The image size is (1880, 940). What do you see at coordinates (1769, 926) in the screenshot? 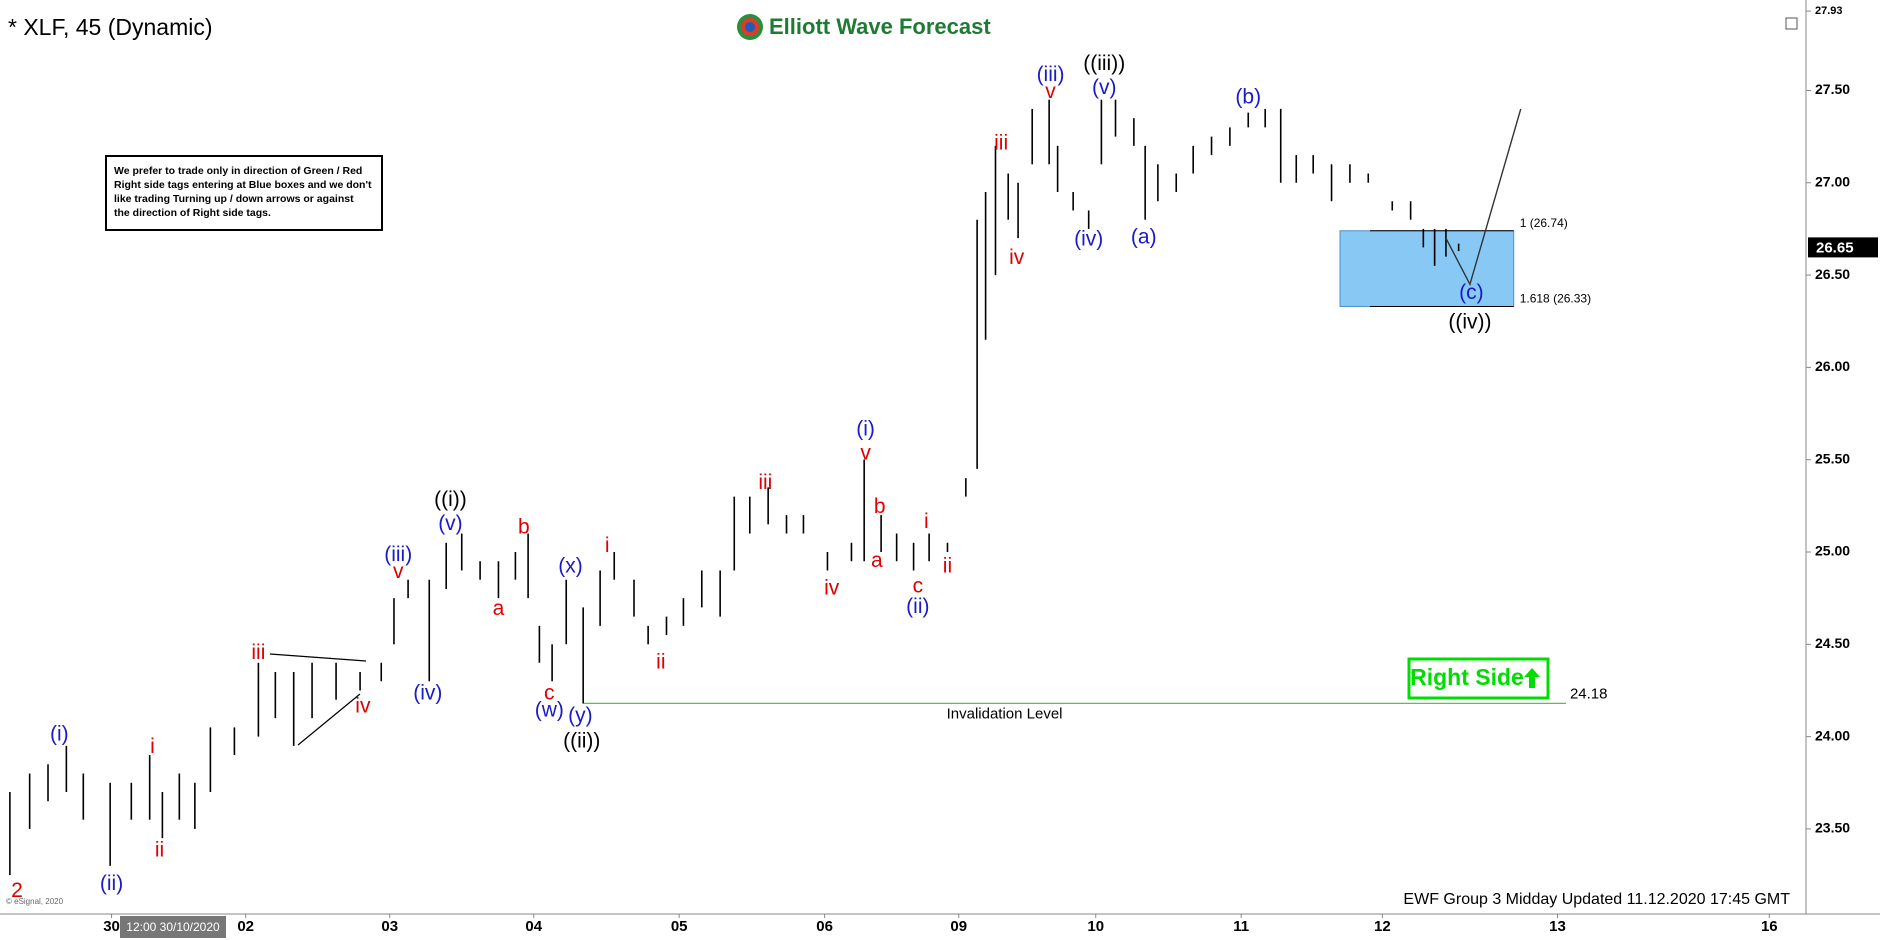
I see `x-tick-label: 16` at bounding box center [1769, 926].